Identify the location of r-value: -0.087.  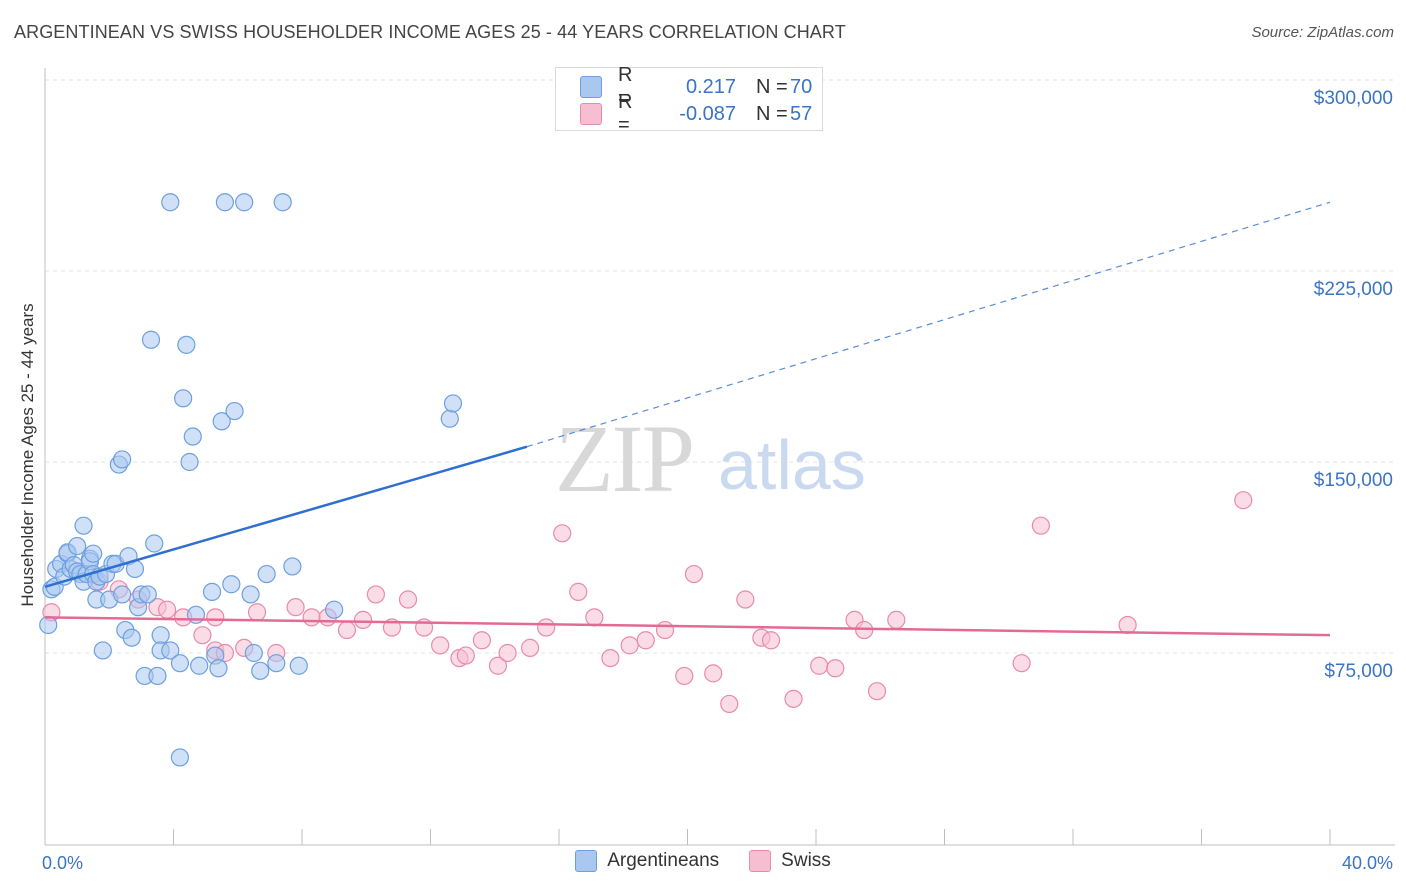
(707, 113).